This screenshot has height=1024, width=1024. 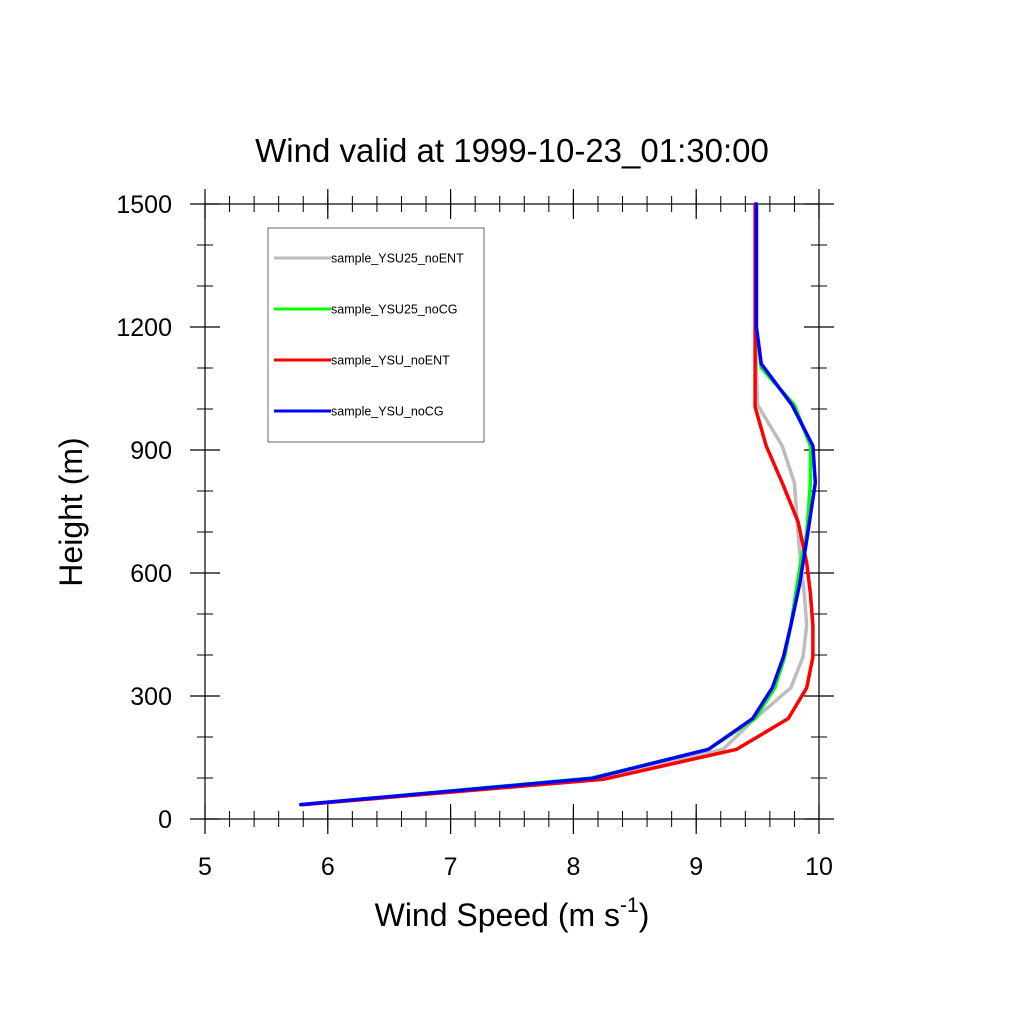 What do you see at coordinates (696, 867) in the screenshot?
I see `x-tick-label: 9` at bounding box center [696, 867].